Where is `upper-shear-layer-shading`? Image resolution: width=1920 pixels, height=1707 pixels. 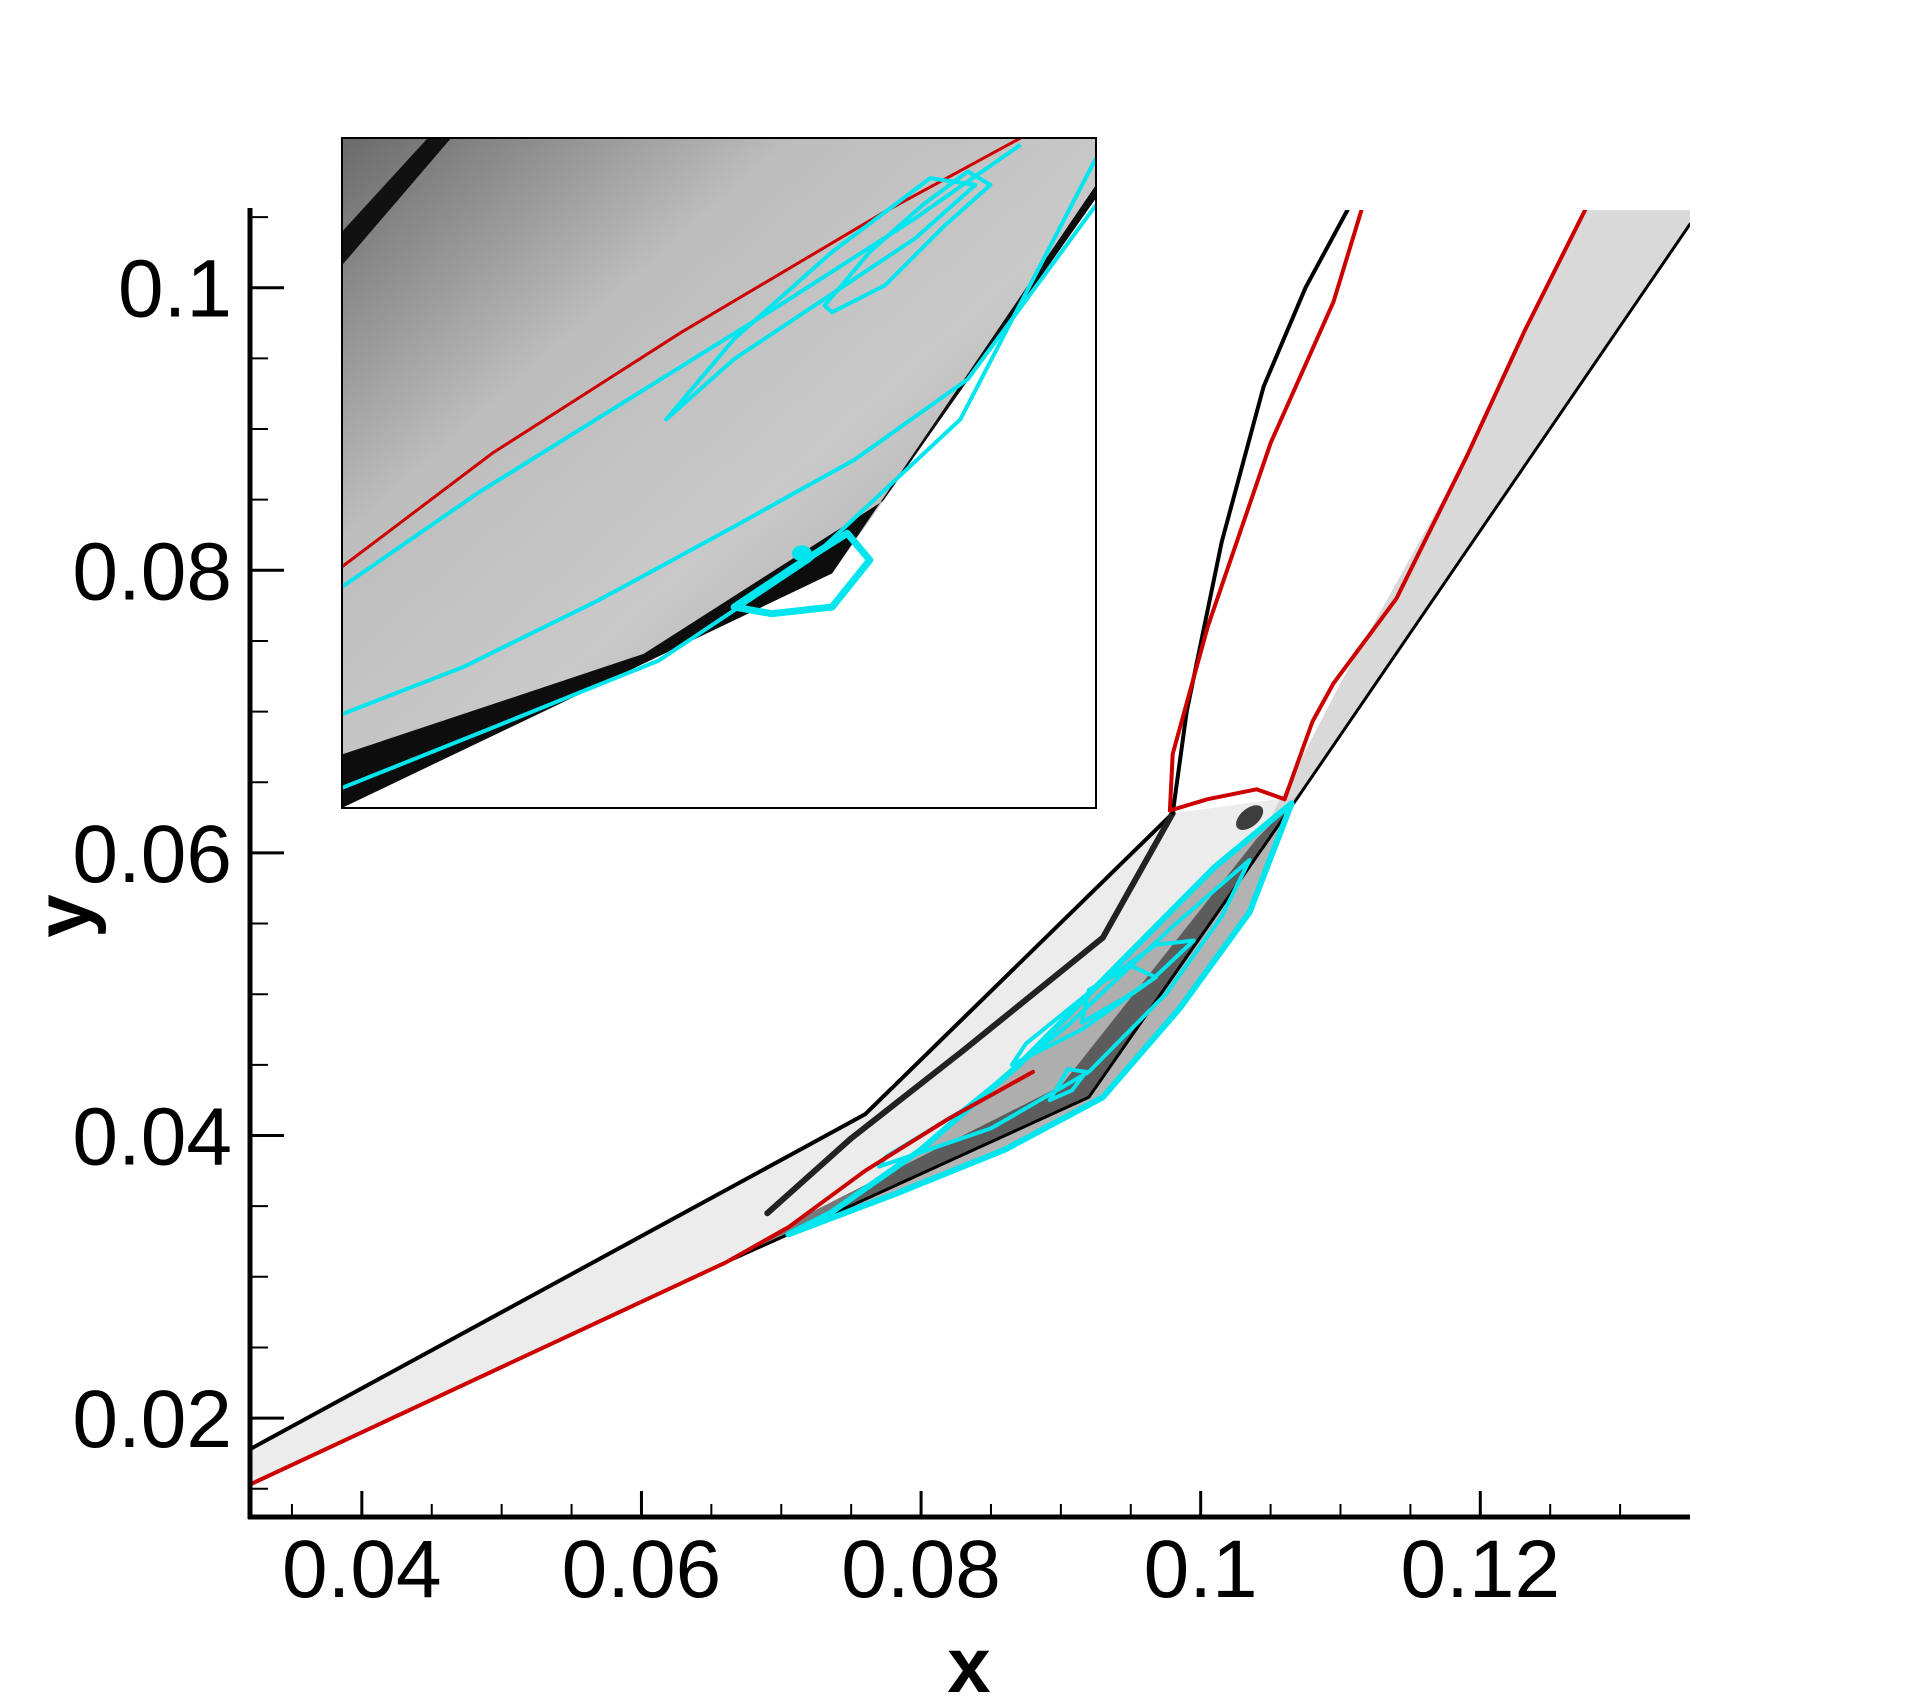 upper-shear-layer-shading is located at coordinates (1480, 514).